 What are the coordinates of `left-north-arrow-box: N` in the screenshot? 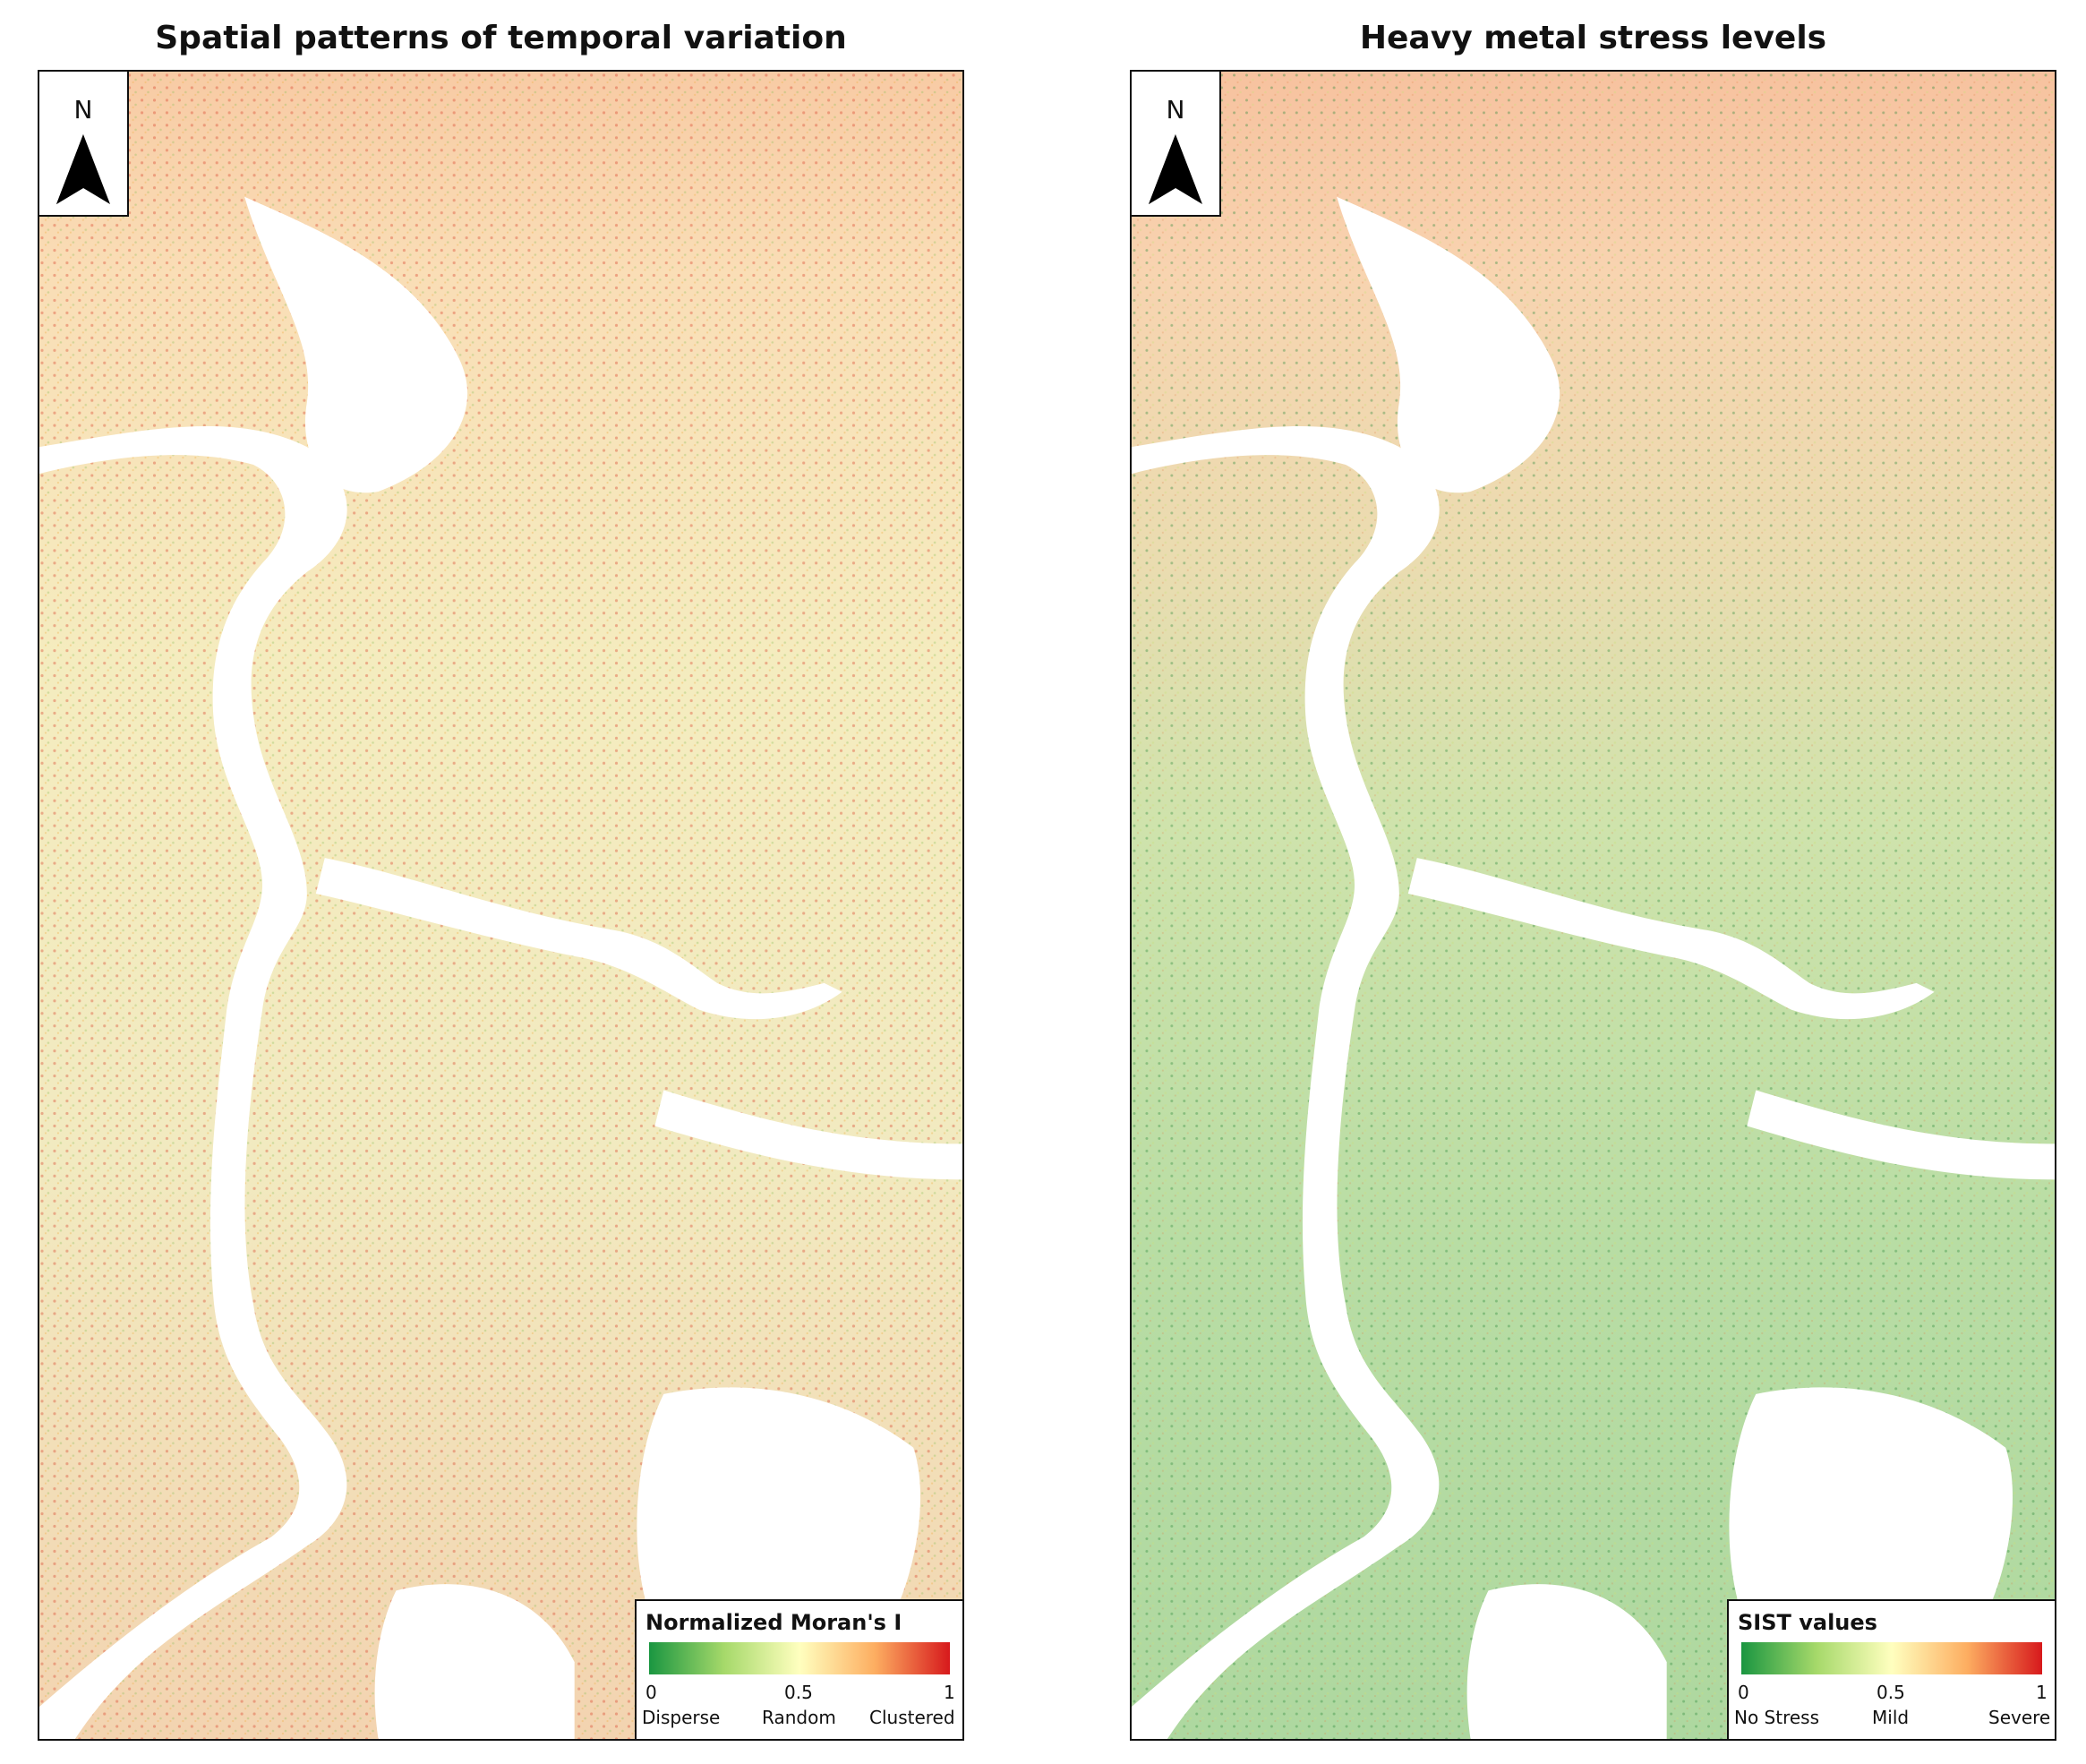 It's located at (84, 144).